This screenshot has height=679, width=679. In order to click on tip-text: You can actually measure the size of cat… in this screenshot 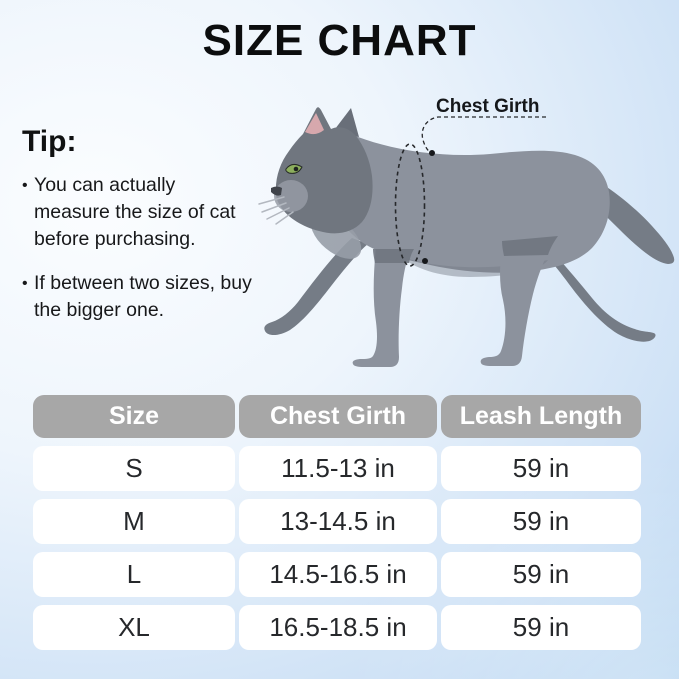, I will do `click(135, 212)`.